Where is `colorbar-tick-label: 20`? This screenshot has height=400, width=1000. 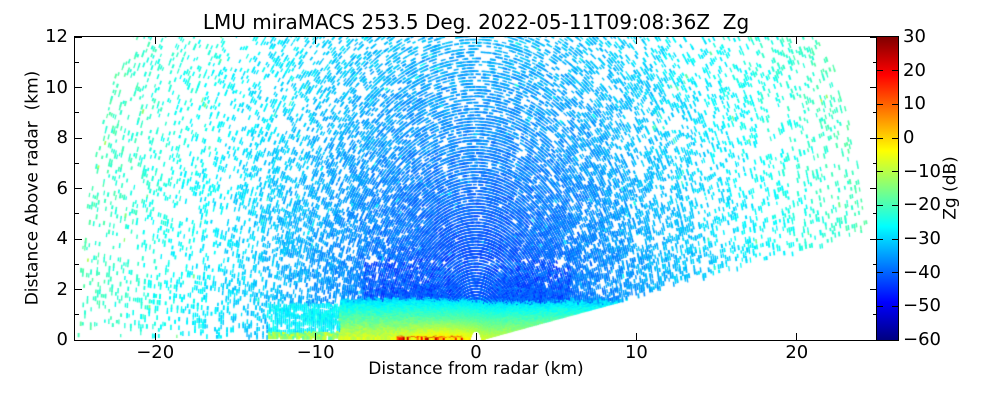 colorbar-tick-label: 20 is located at coordinates (914, 70).